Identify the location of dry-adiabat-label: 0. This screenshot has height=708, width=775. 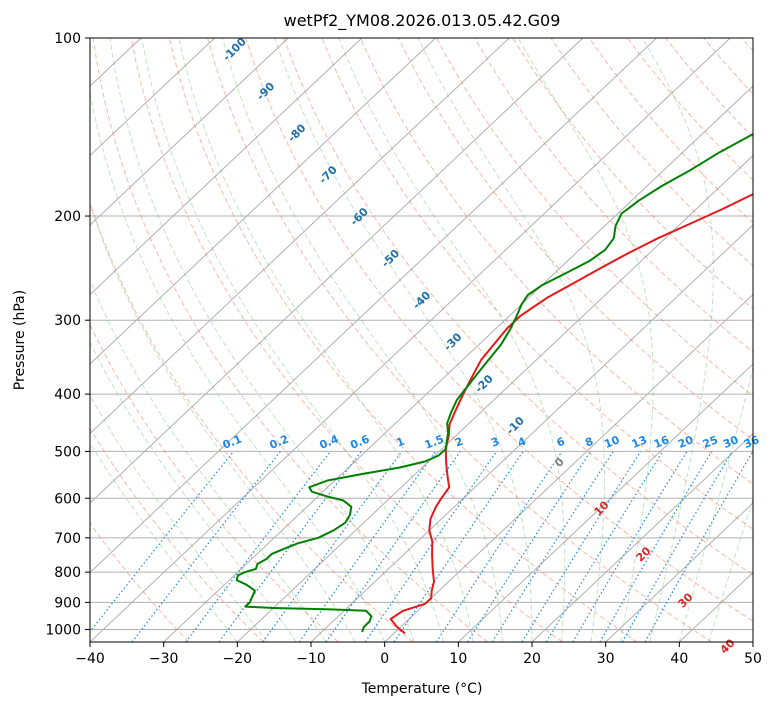
(559, 462).